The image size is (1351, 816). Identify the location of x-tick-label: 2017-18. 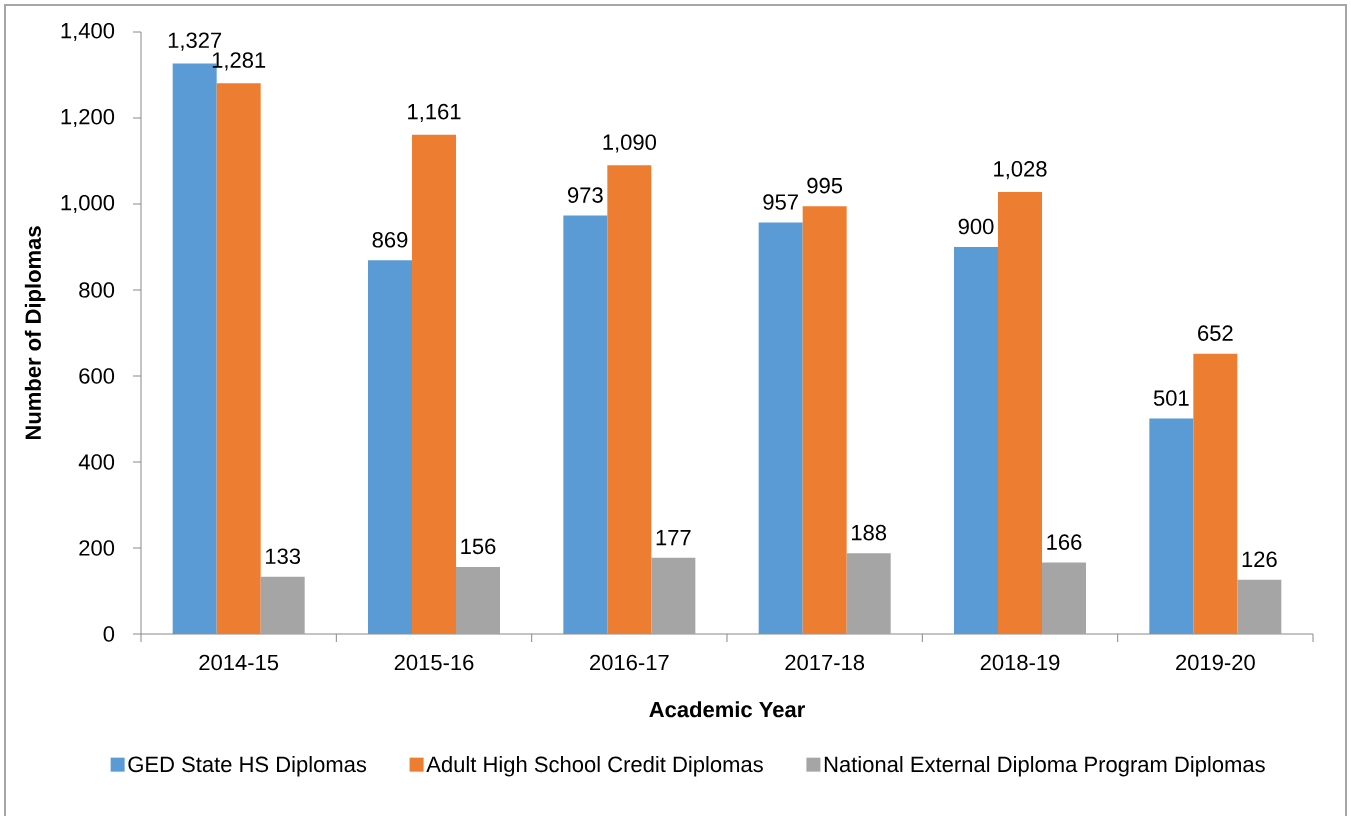
(825, 662).